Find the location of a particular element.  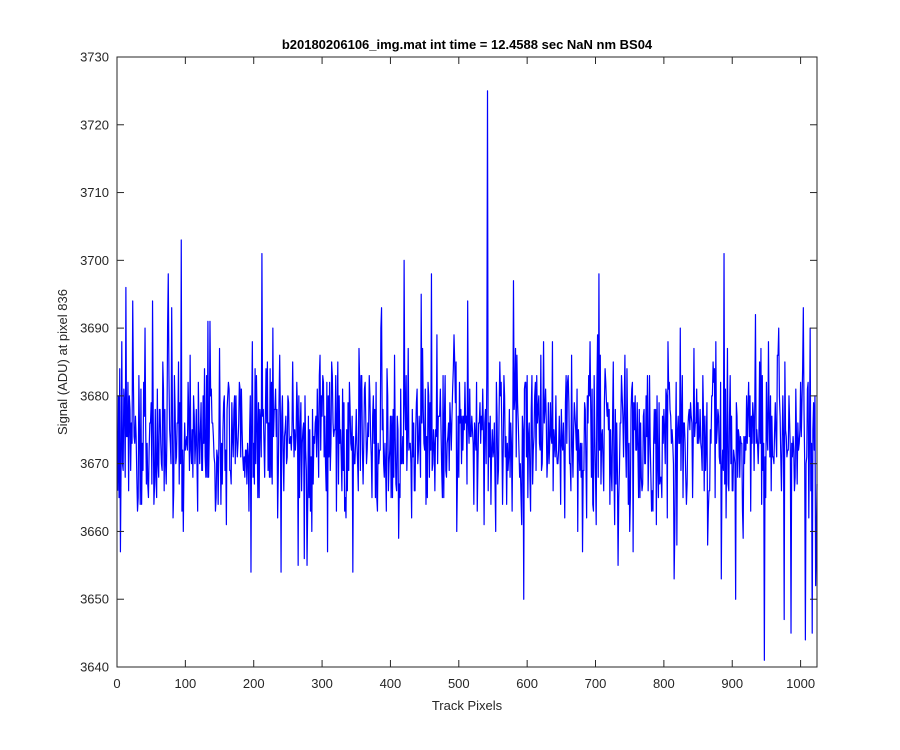

y-tick-label: 3680 is located at coordinates (94, 395).